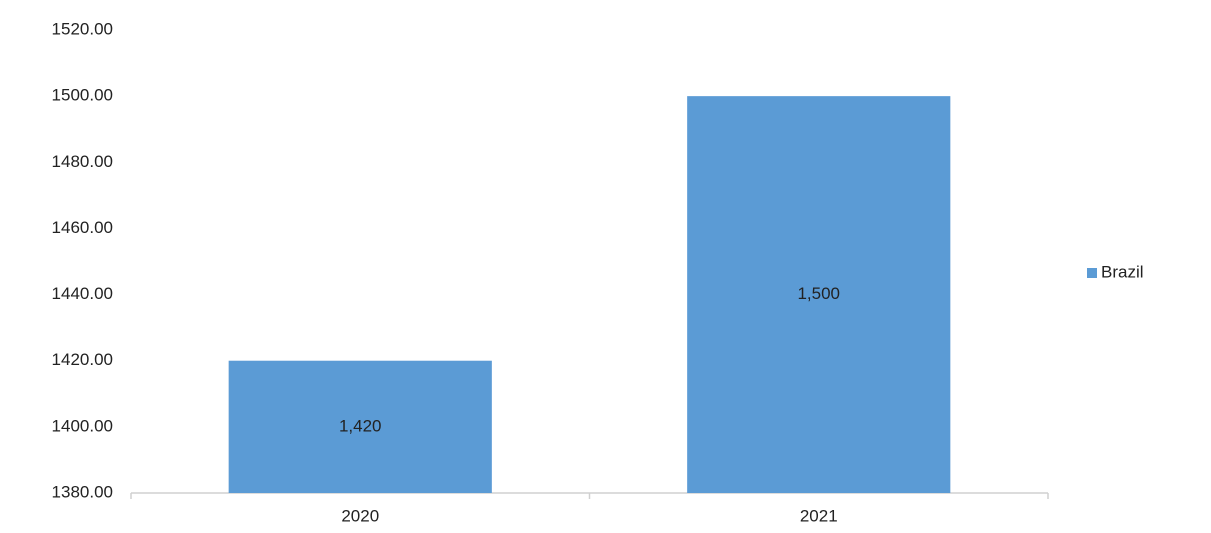 This screenshot has height=533, width=1211. Describe the element at coordinates (360, 515) in the screenshot. I see `x-tick-label: 2020` at that location.